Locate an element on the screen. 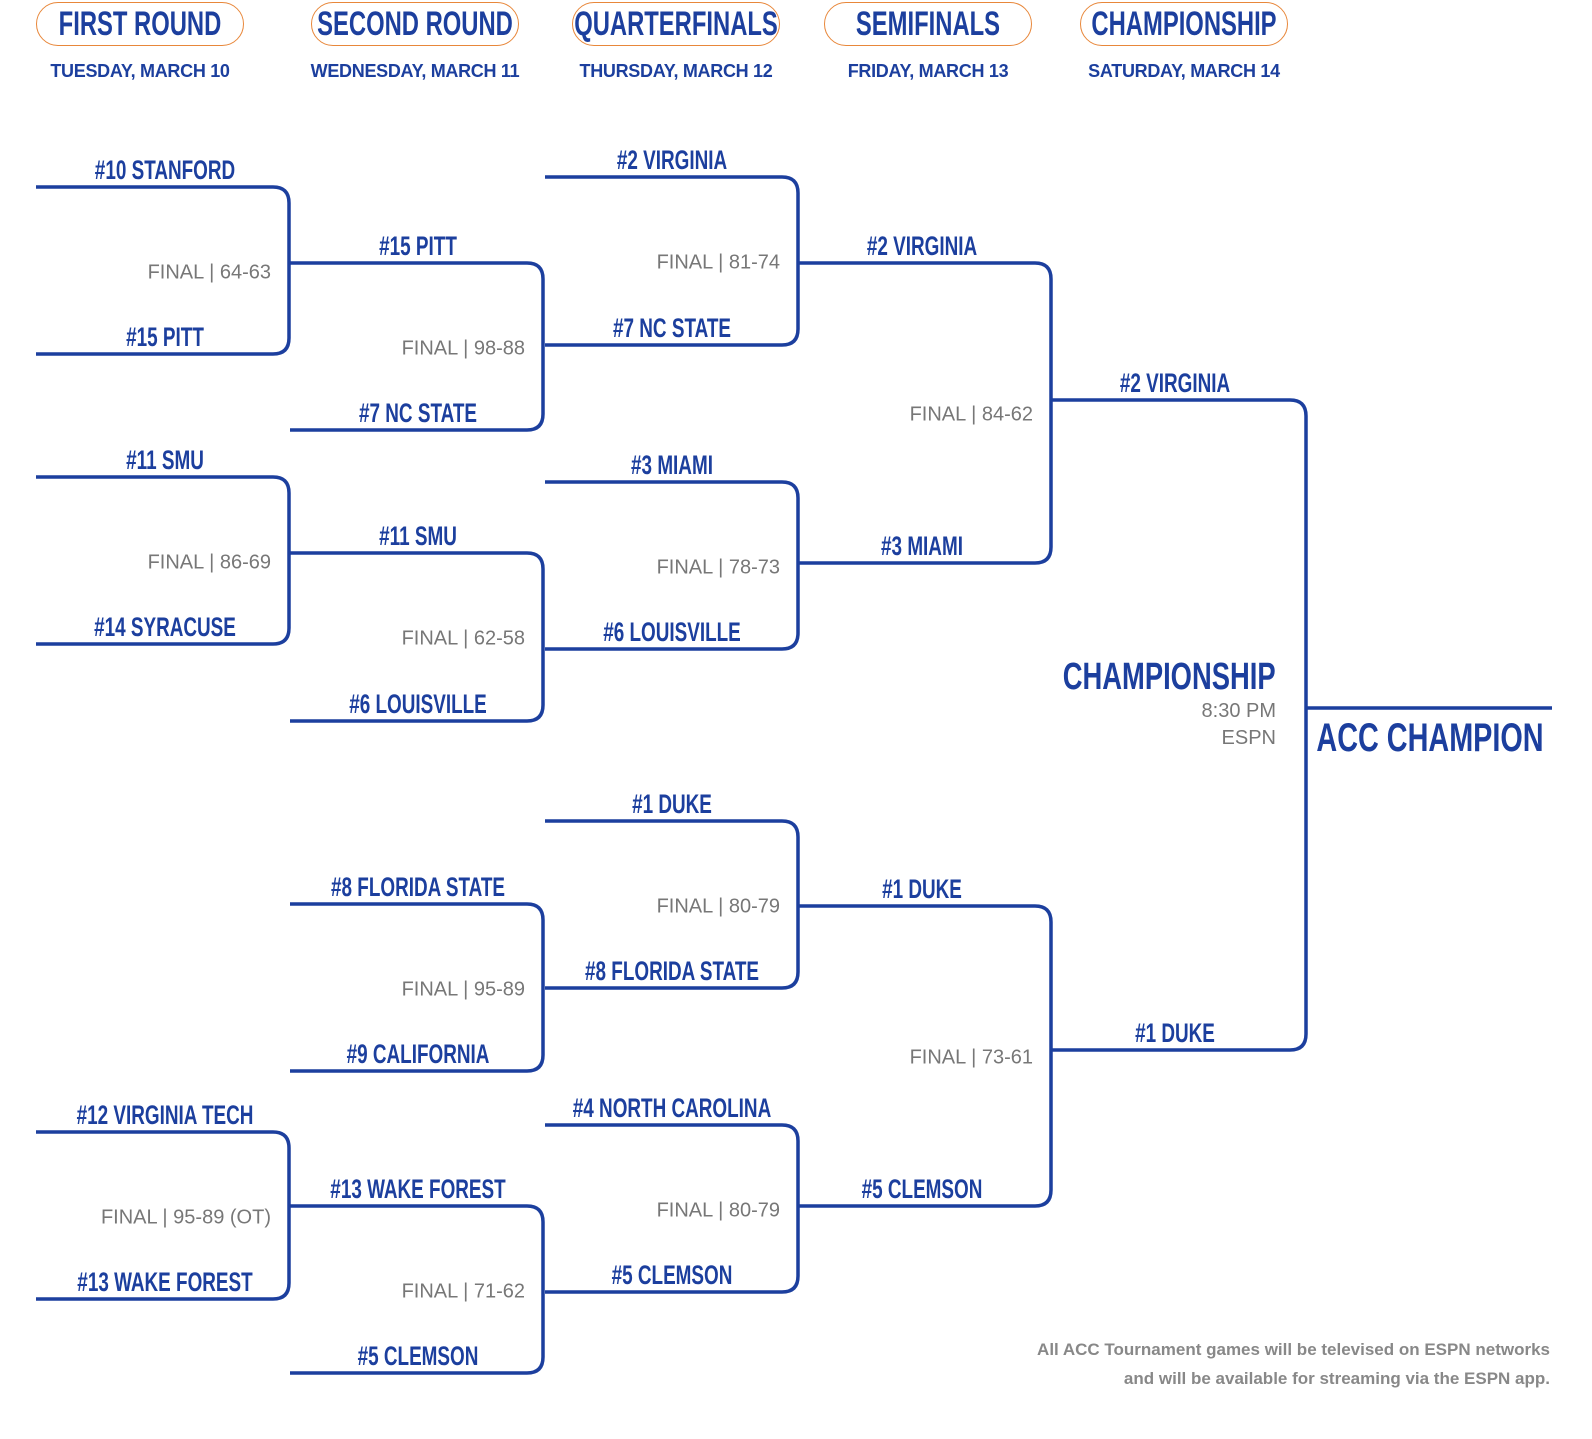 The image size is (1592, 1439). game-score: FINAL | 86-69 is located at coordinates (209, 562).